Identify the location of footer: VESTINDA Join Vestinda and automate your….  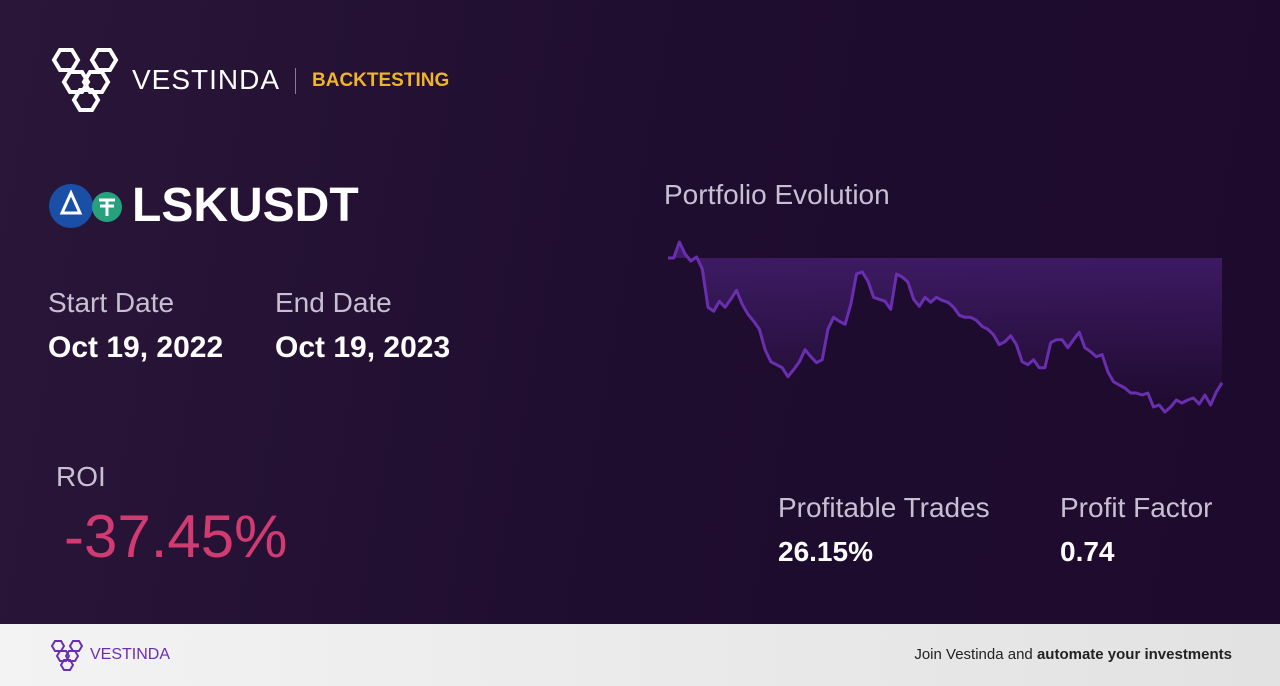
(640, 655).